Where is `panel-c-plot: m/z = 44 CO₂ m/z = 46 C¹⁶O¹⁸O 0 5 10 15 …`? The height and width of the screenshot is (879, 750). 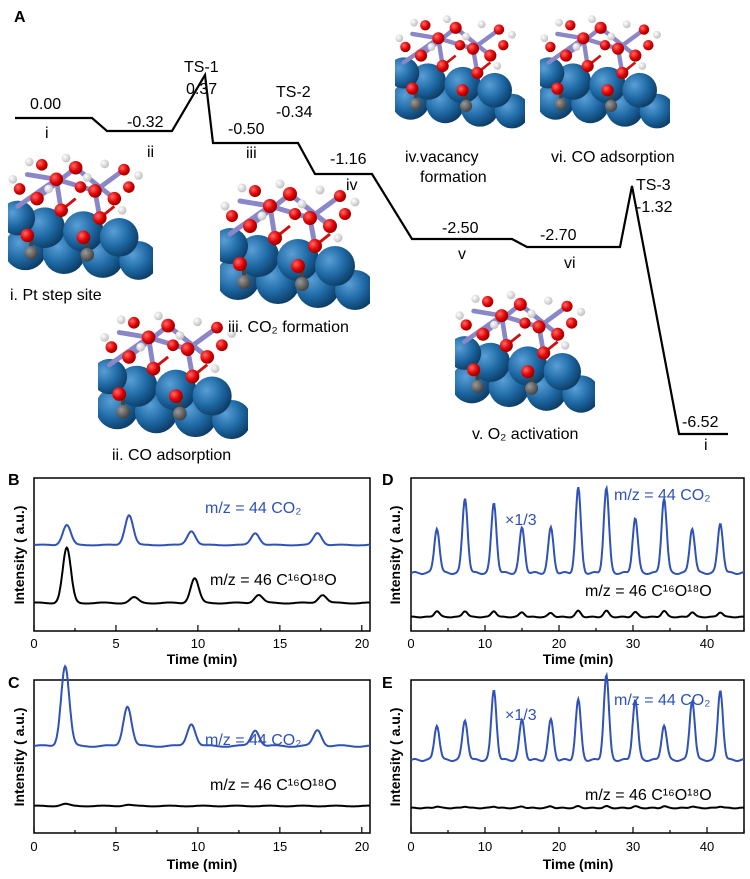
panel-c-plot: m/z = 44 CO₂ m/z = 46 C¹⁶O¹⁸O 0 5 10 15 … is located at coordinates (191, 768).